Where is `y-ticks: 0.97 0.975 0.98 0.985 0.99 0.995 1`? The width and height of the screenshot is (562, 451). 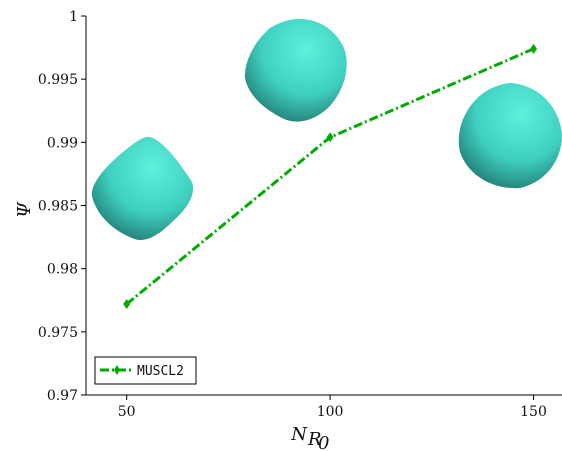 y-ticks: 0.97 0.975 0.98 0.985 0.99 0.995 1 is located at coordinates (62, 206).